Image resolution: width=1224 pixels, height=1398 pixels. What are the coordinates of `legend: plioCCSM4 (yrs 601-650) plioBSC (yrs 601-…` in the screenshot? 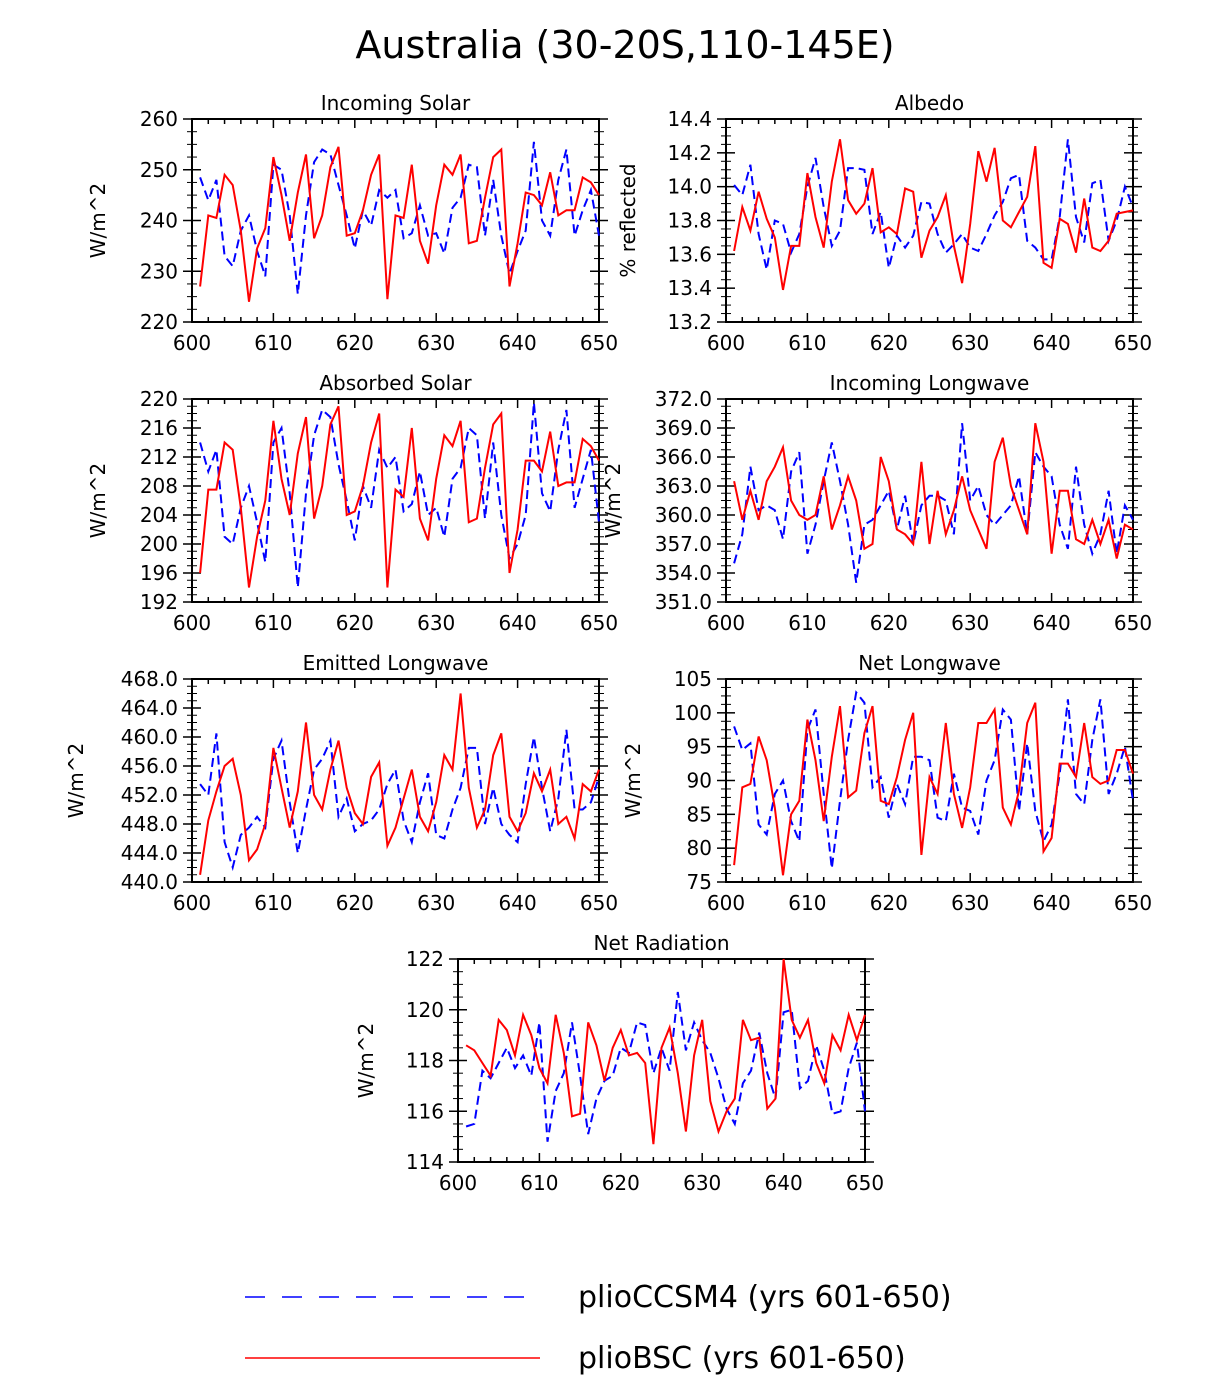 It's located at (598, 1328).